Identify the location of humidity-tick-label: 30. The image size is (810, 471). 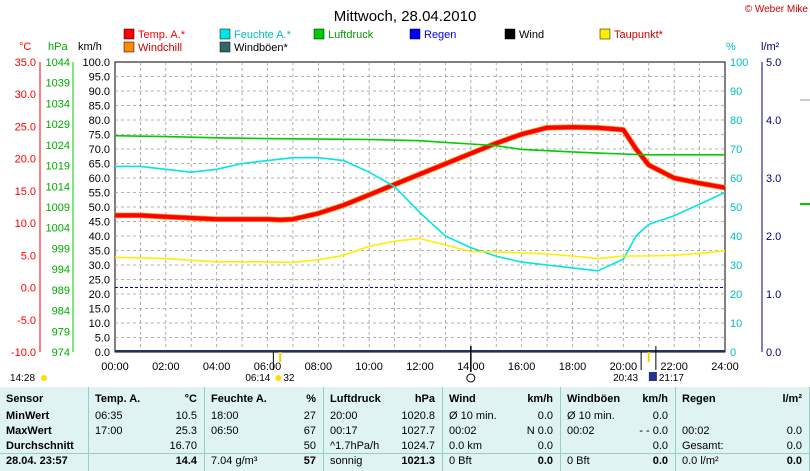
(736, 266).